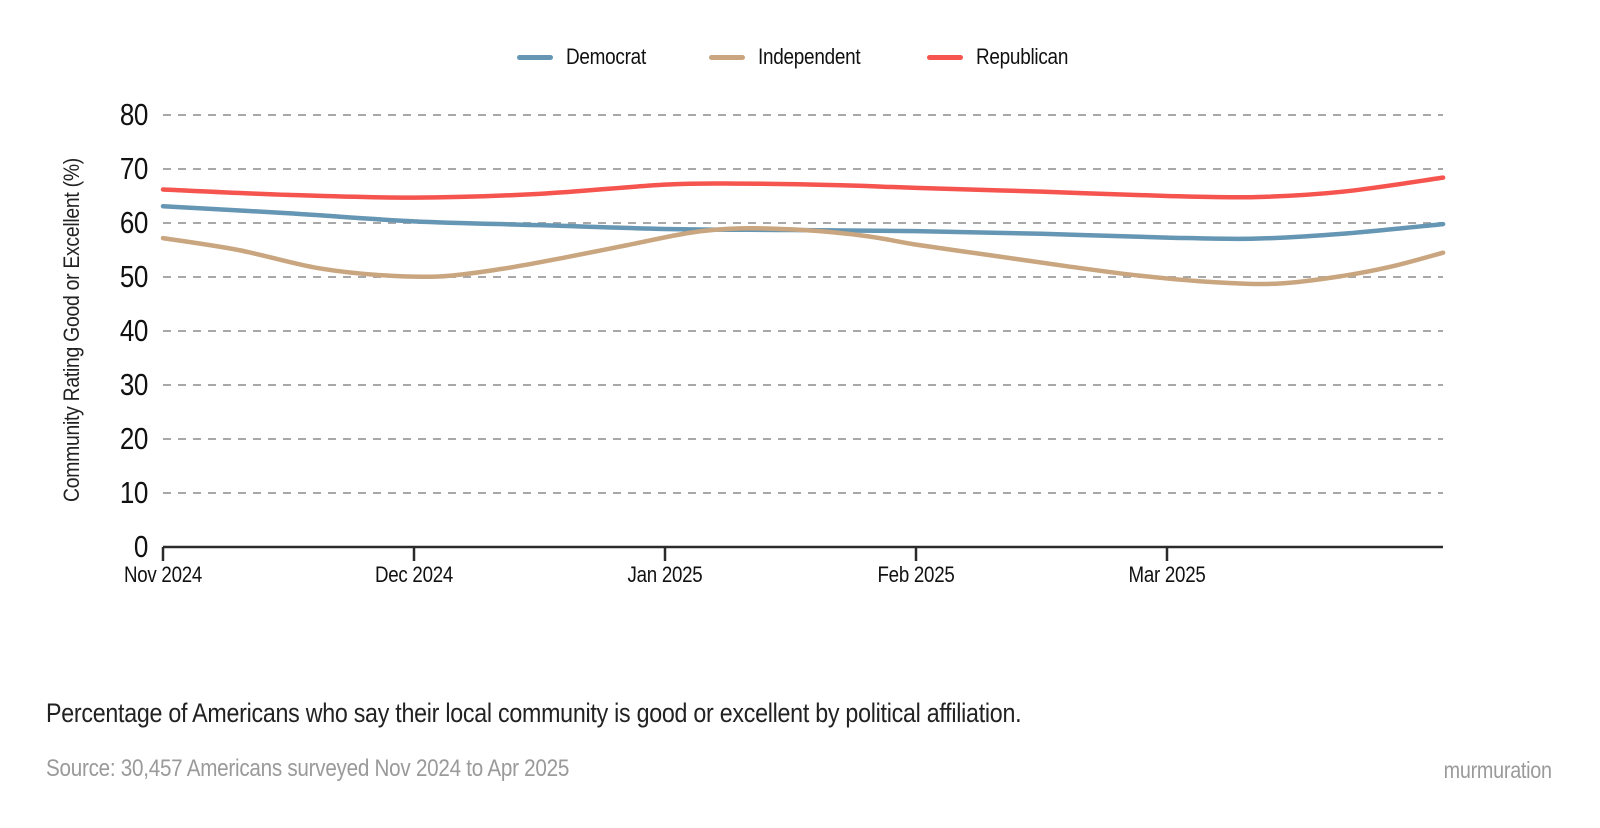 Image resolution: width=1600 pixels, height=828 pixels. I want to click on legend-label-republican: Republican, so click(1022, 56).